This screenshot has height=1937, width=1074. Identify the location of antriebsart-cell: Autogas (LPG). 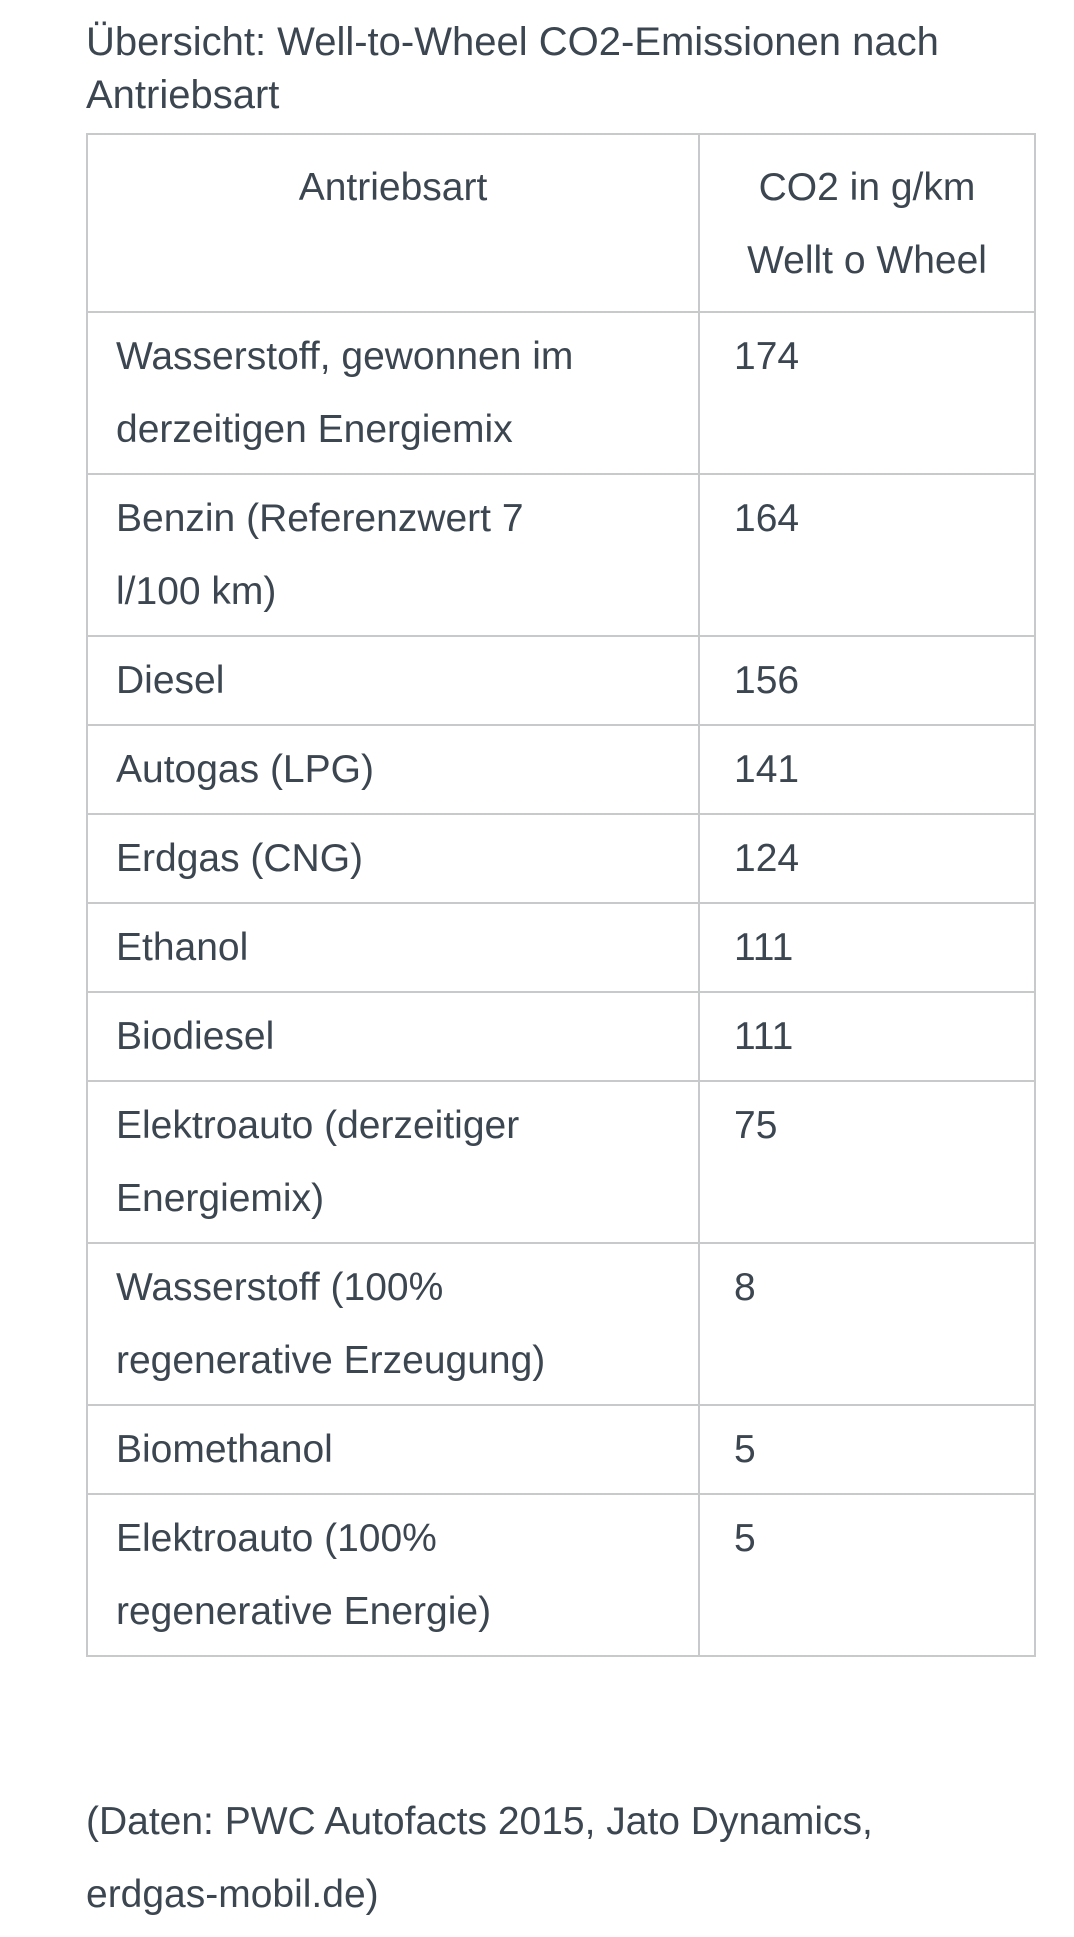
(393, 769).